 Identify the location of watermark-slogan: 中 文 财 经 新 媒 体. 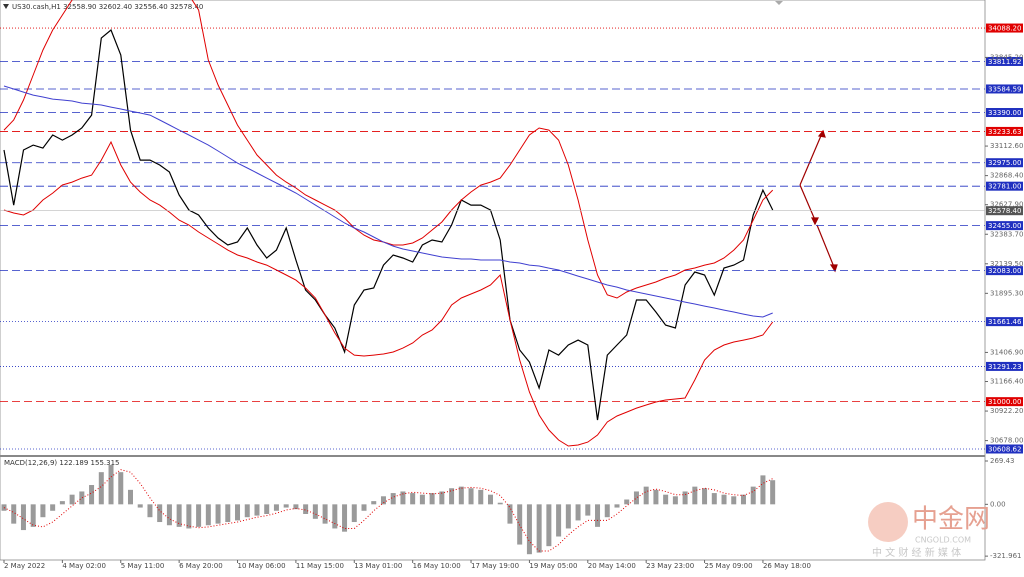
(916, 552).